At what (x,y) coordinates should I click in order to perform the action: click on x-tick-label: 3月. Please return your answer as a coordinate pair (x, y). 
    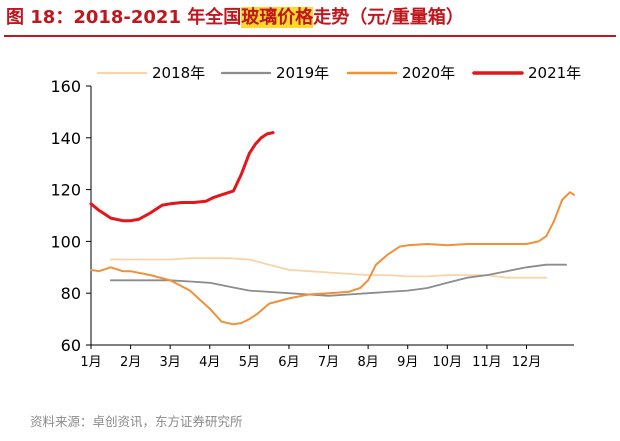
    Looking at the image, I should click on (170, 362).